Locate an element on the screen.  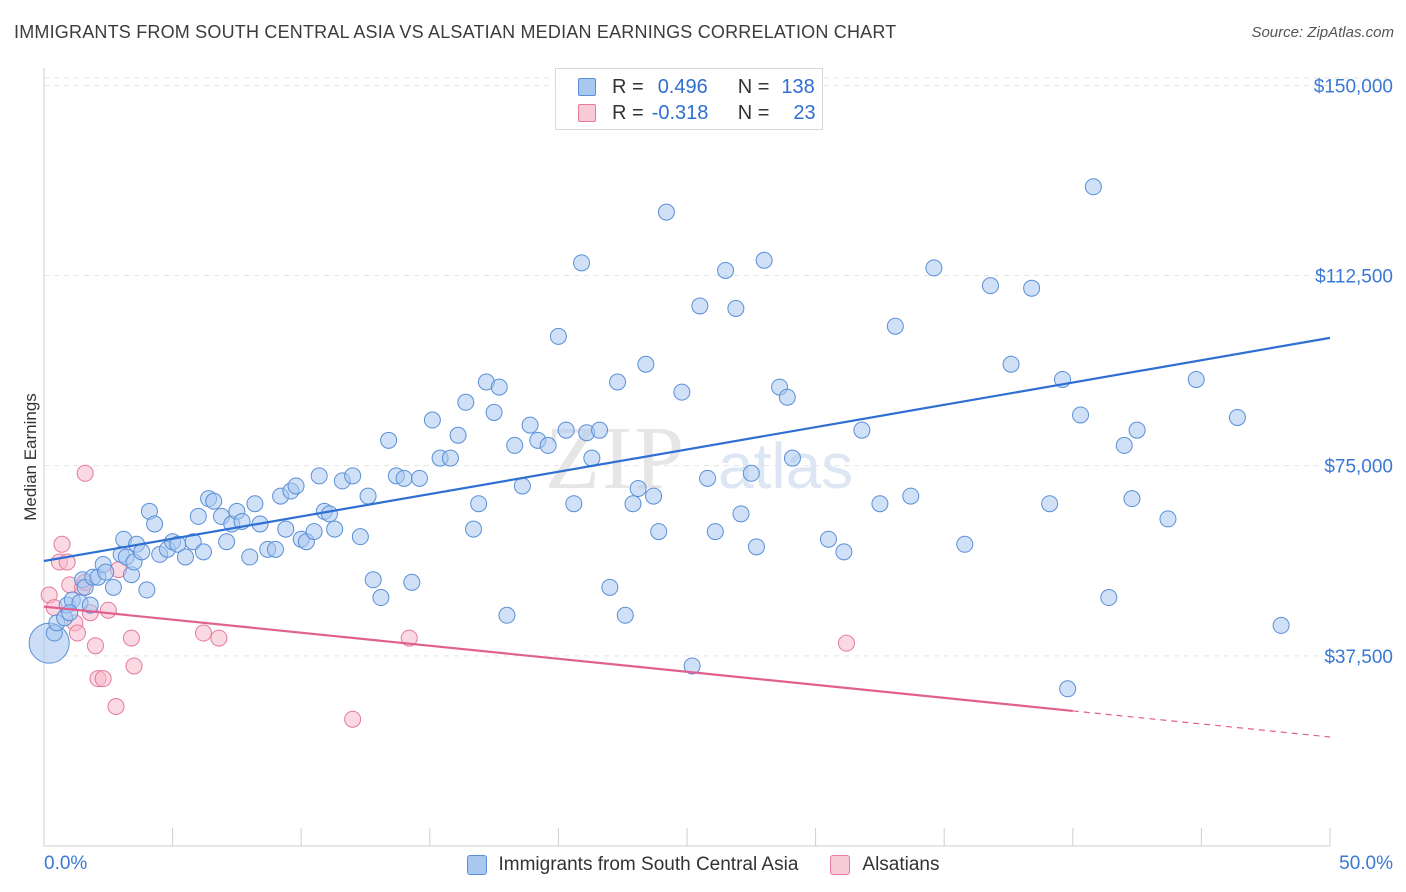
legend-label: Alsatians is located at coordinates (901, 864).